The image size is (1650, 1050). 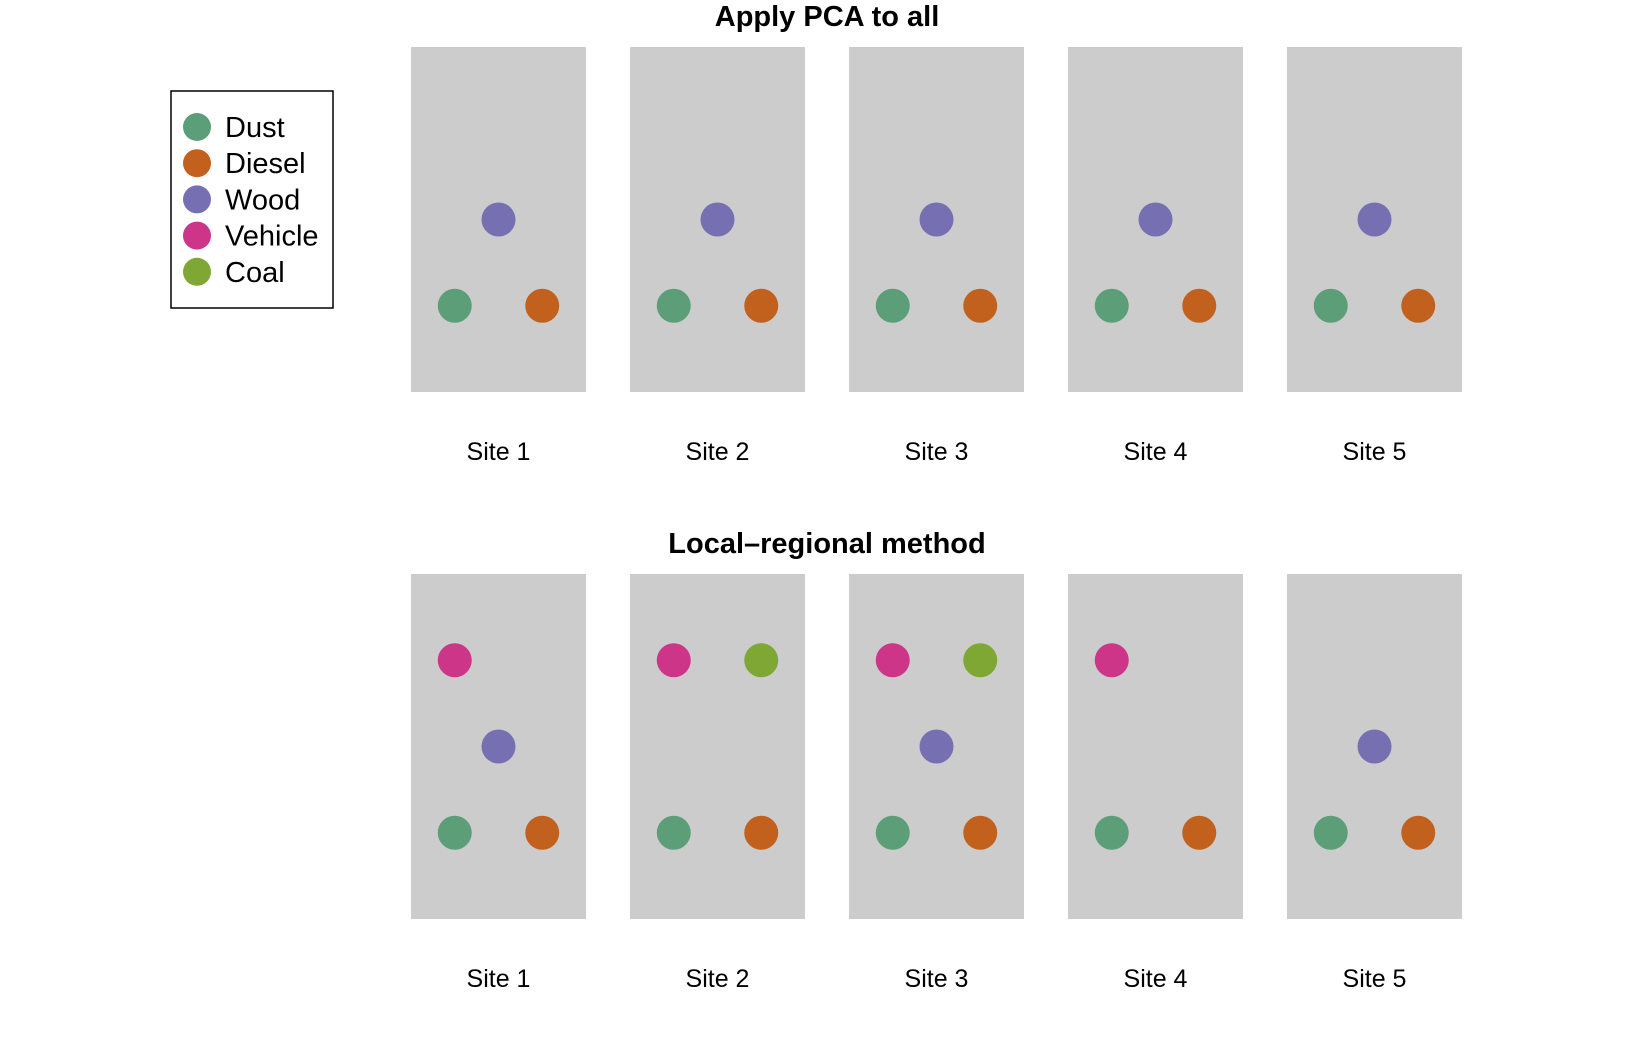 What do you see at coordinates (197, 127) in the screenshot?
I see `legend-marker-dust` at bounding box center [197, 127].